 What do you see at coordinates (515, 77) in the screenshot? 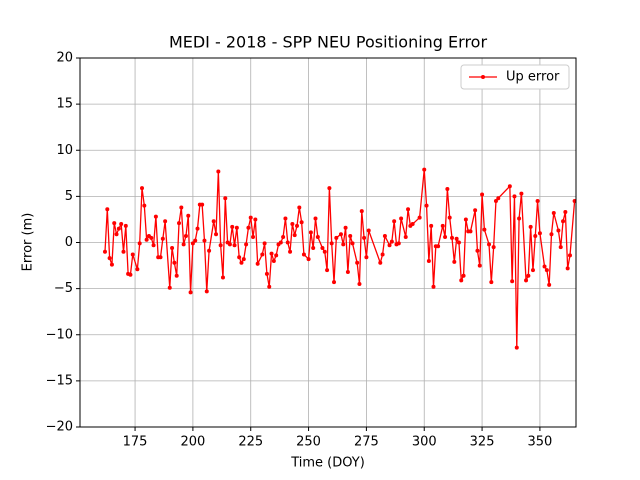
I see `legend-box` at bounding box center [515, 77].